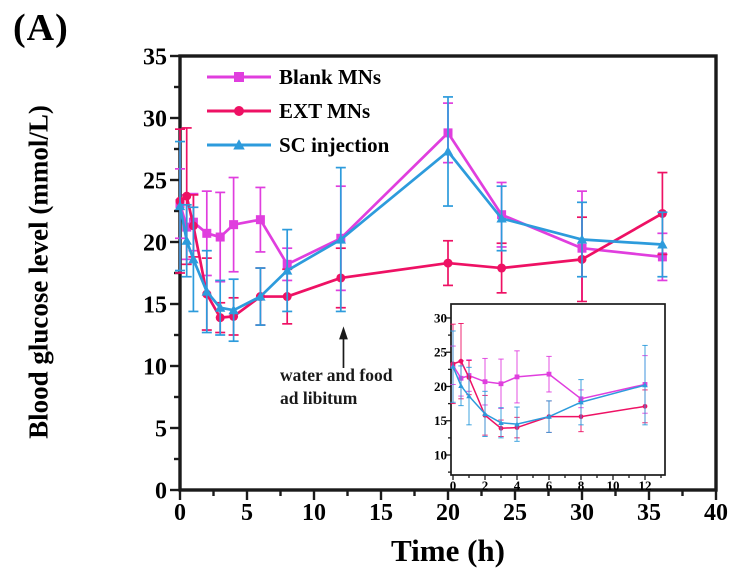 The image size is (745, 586). Describe the element at coordinates (448, 550) in the screenshot. I see `x-axis-title: Time (h)` at that location.